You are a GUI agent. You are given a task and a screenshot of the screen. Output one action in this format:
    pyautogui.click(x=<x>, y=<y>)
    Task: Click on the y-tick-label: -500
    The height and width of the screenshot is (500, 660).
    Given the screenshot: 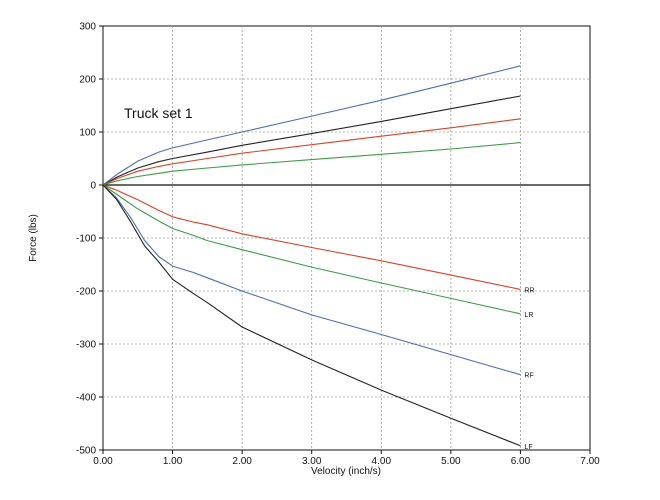 What is the action you would take?
    pyautogui.click(x=86, y=451)
    